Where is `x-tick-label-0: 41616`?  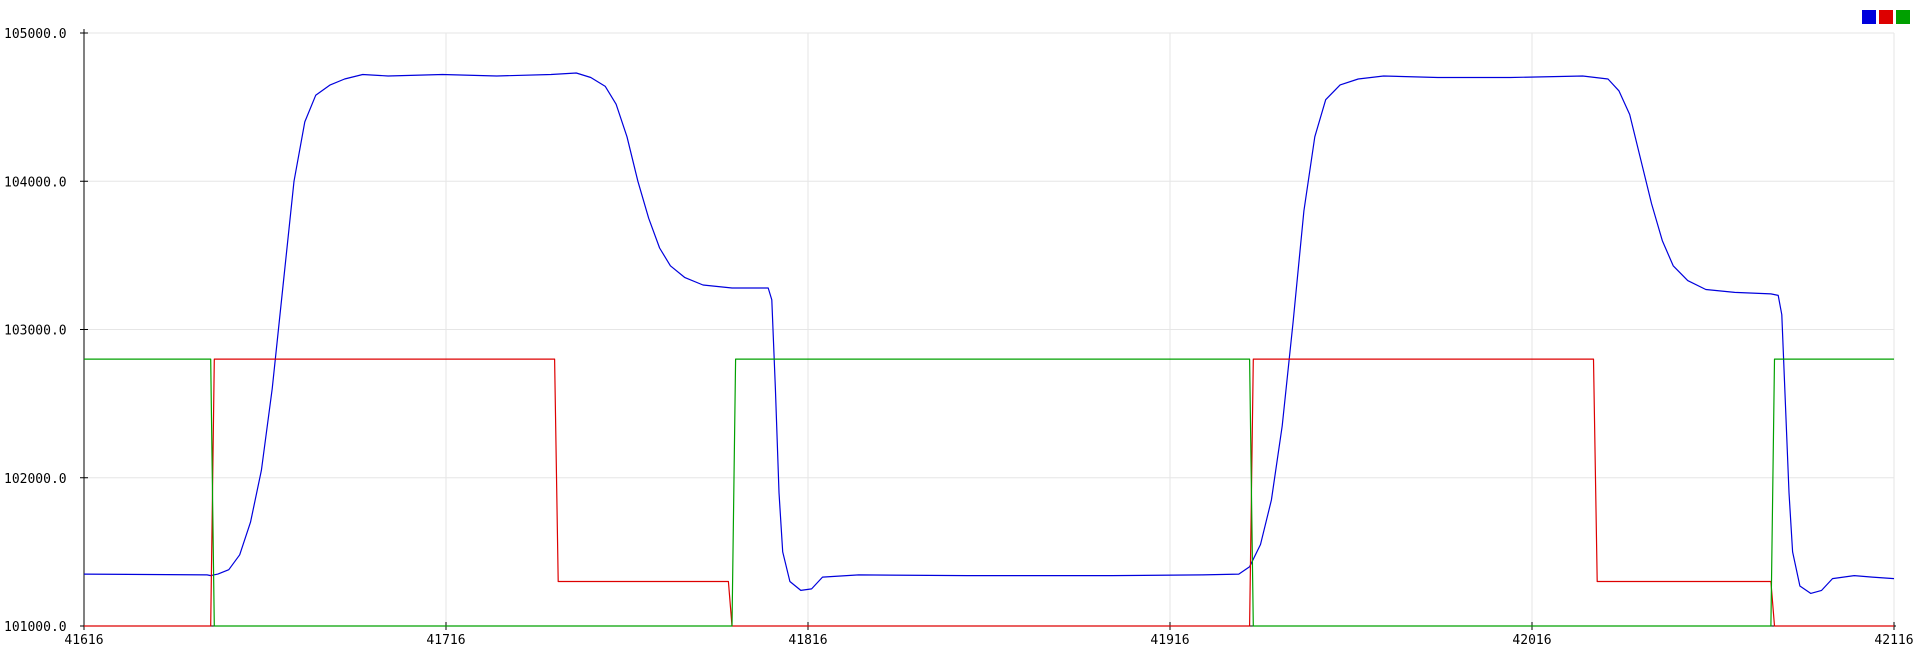 x-tick-label-0: 41616 is located at coordinates (83, 640).